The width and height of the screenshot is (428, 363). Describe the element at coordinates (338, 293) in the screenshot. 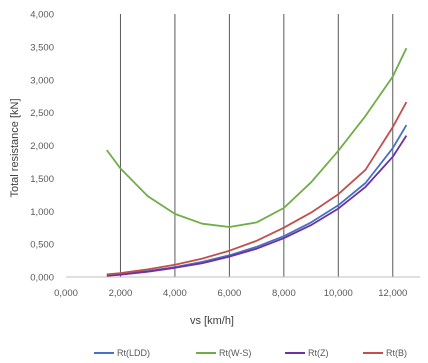

I see `x-tick-label: 10,000` at that location.